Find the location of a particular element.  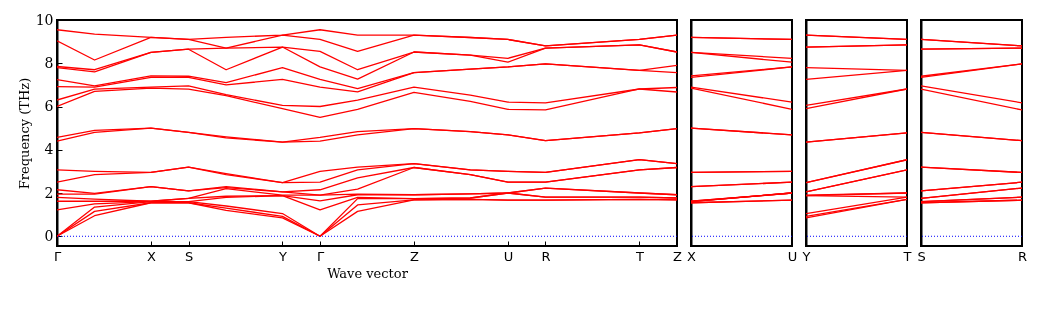

y-tick-label: 10 is located at coordinates (44, 19).